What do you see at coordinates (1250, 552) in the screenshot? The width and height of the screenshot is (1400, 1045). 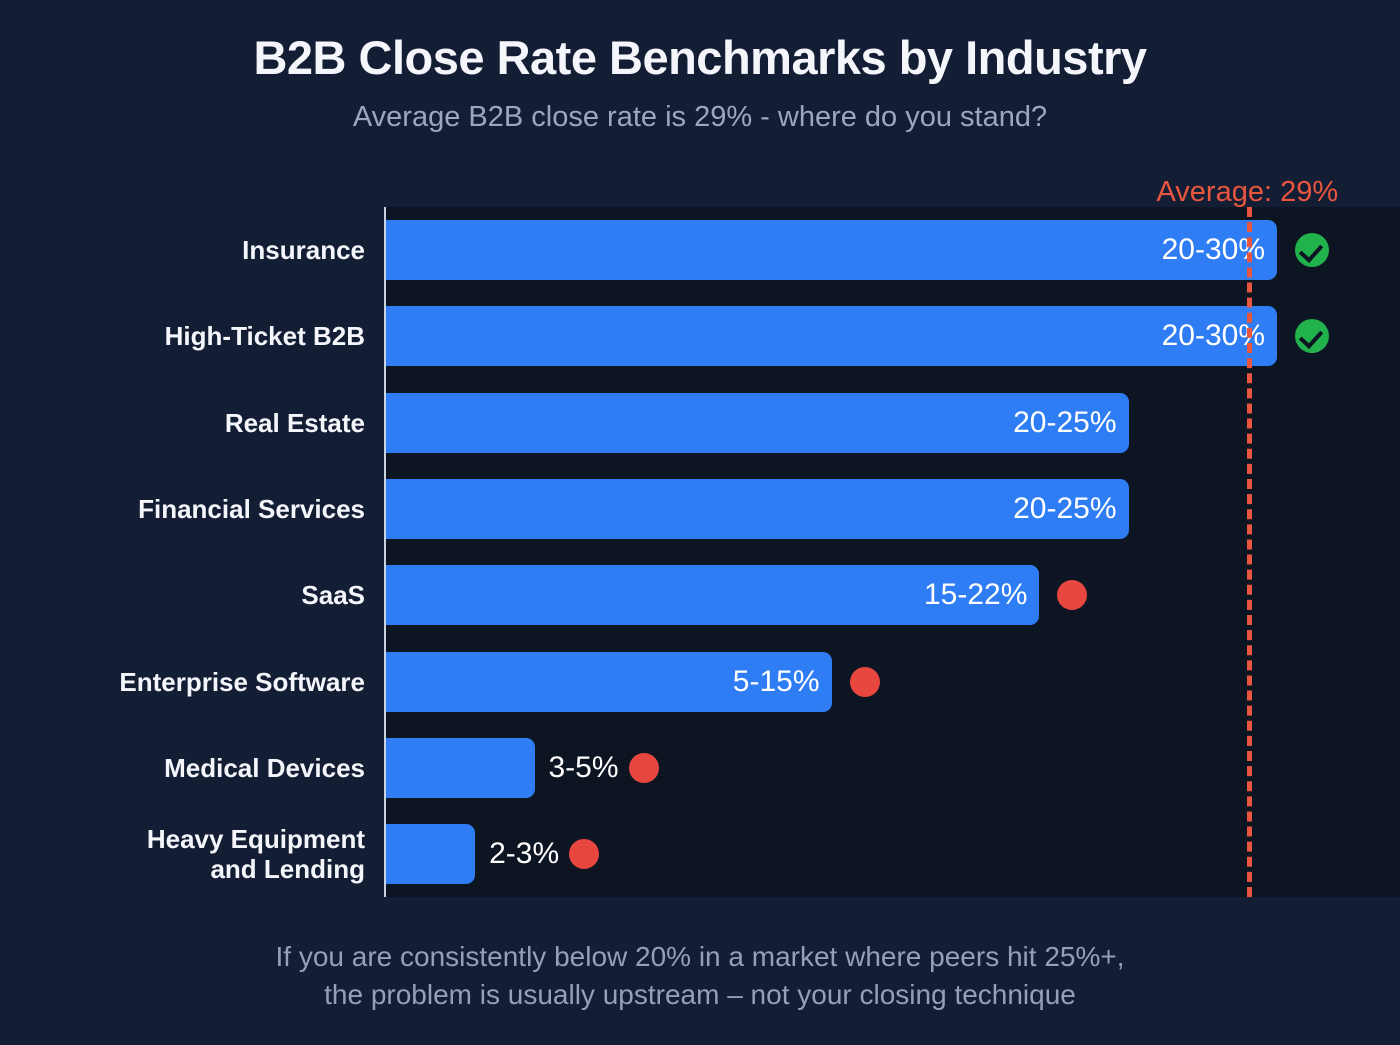 I see `average-reference-line` at bounding box center [1250, 552].